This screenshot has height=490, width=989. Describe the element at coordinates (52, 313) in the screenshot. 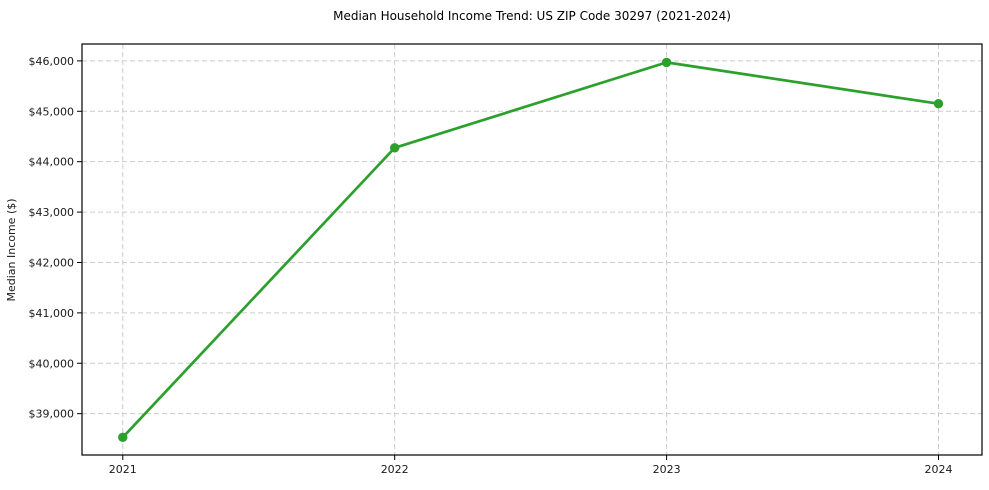

I see `y-tick-label: $41,000` at that location.